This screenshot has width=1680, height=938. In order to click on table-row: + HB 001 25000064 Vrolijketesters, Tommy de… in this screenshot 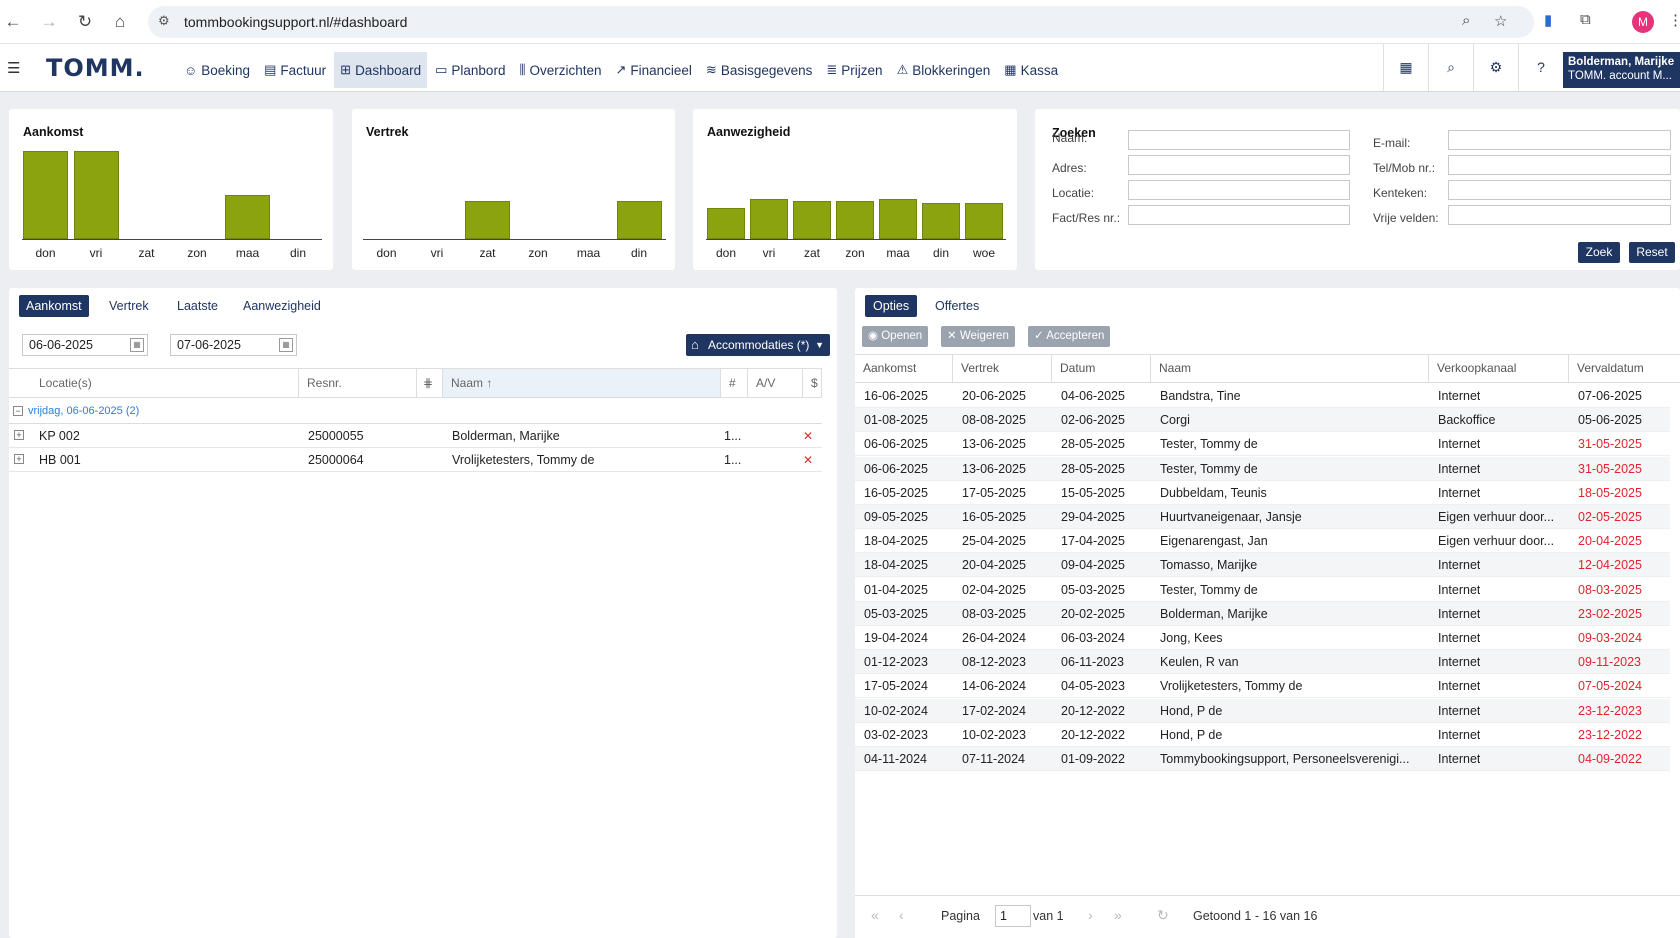, I will do `click(415, 460)`.